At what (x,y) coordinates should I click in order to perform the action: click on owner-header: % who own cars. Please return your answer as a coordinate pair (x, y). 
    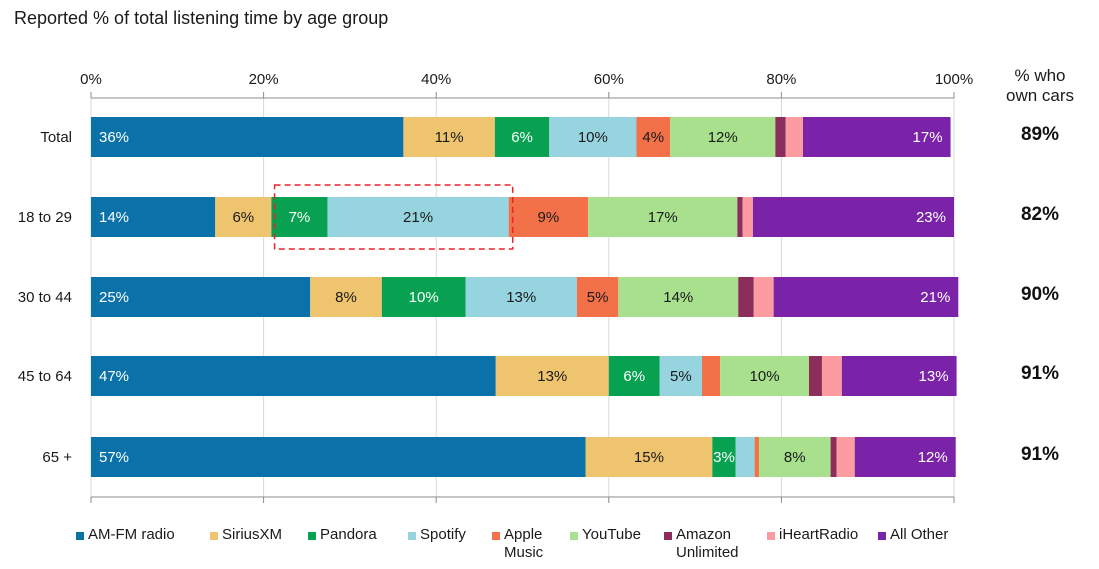
    Looking at the image, I should click on (1040, 86).